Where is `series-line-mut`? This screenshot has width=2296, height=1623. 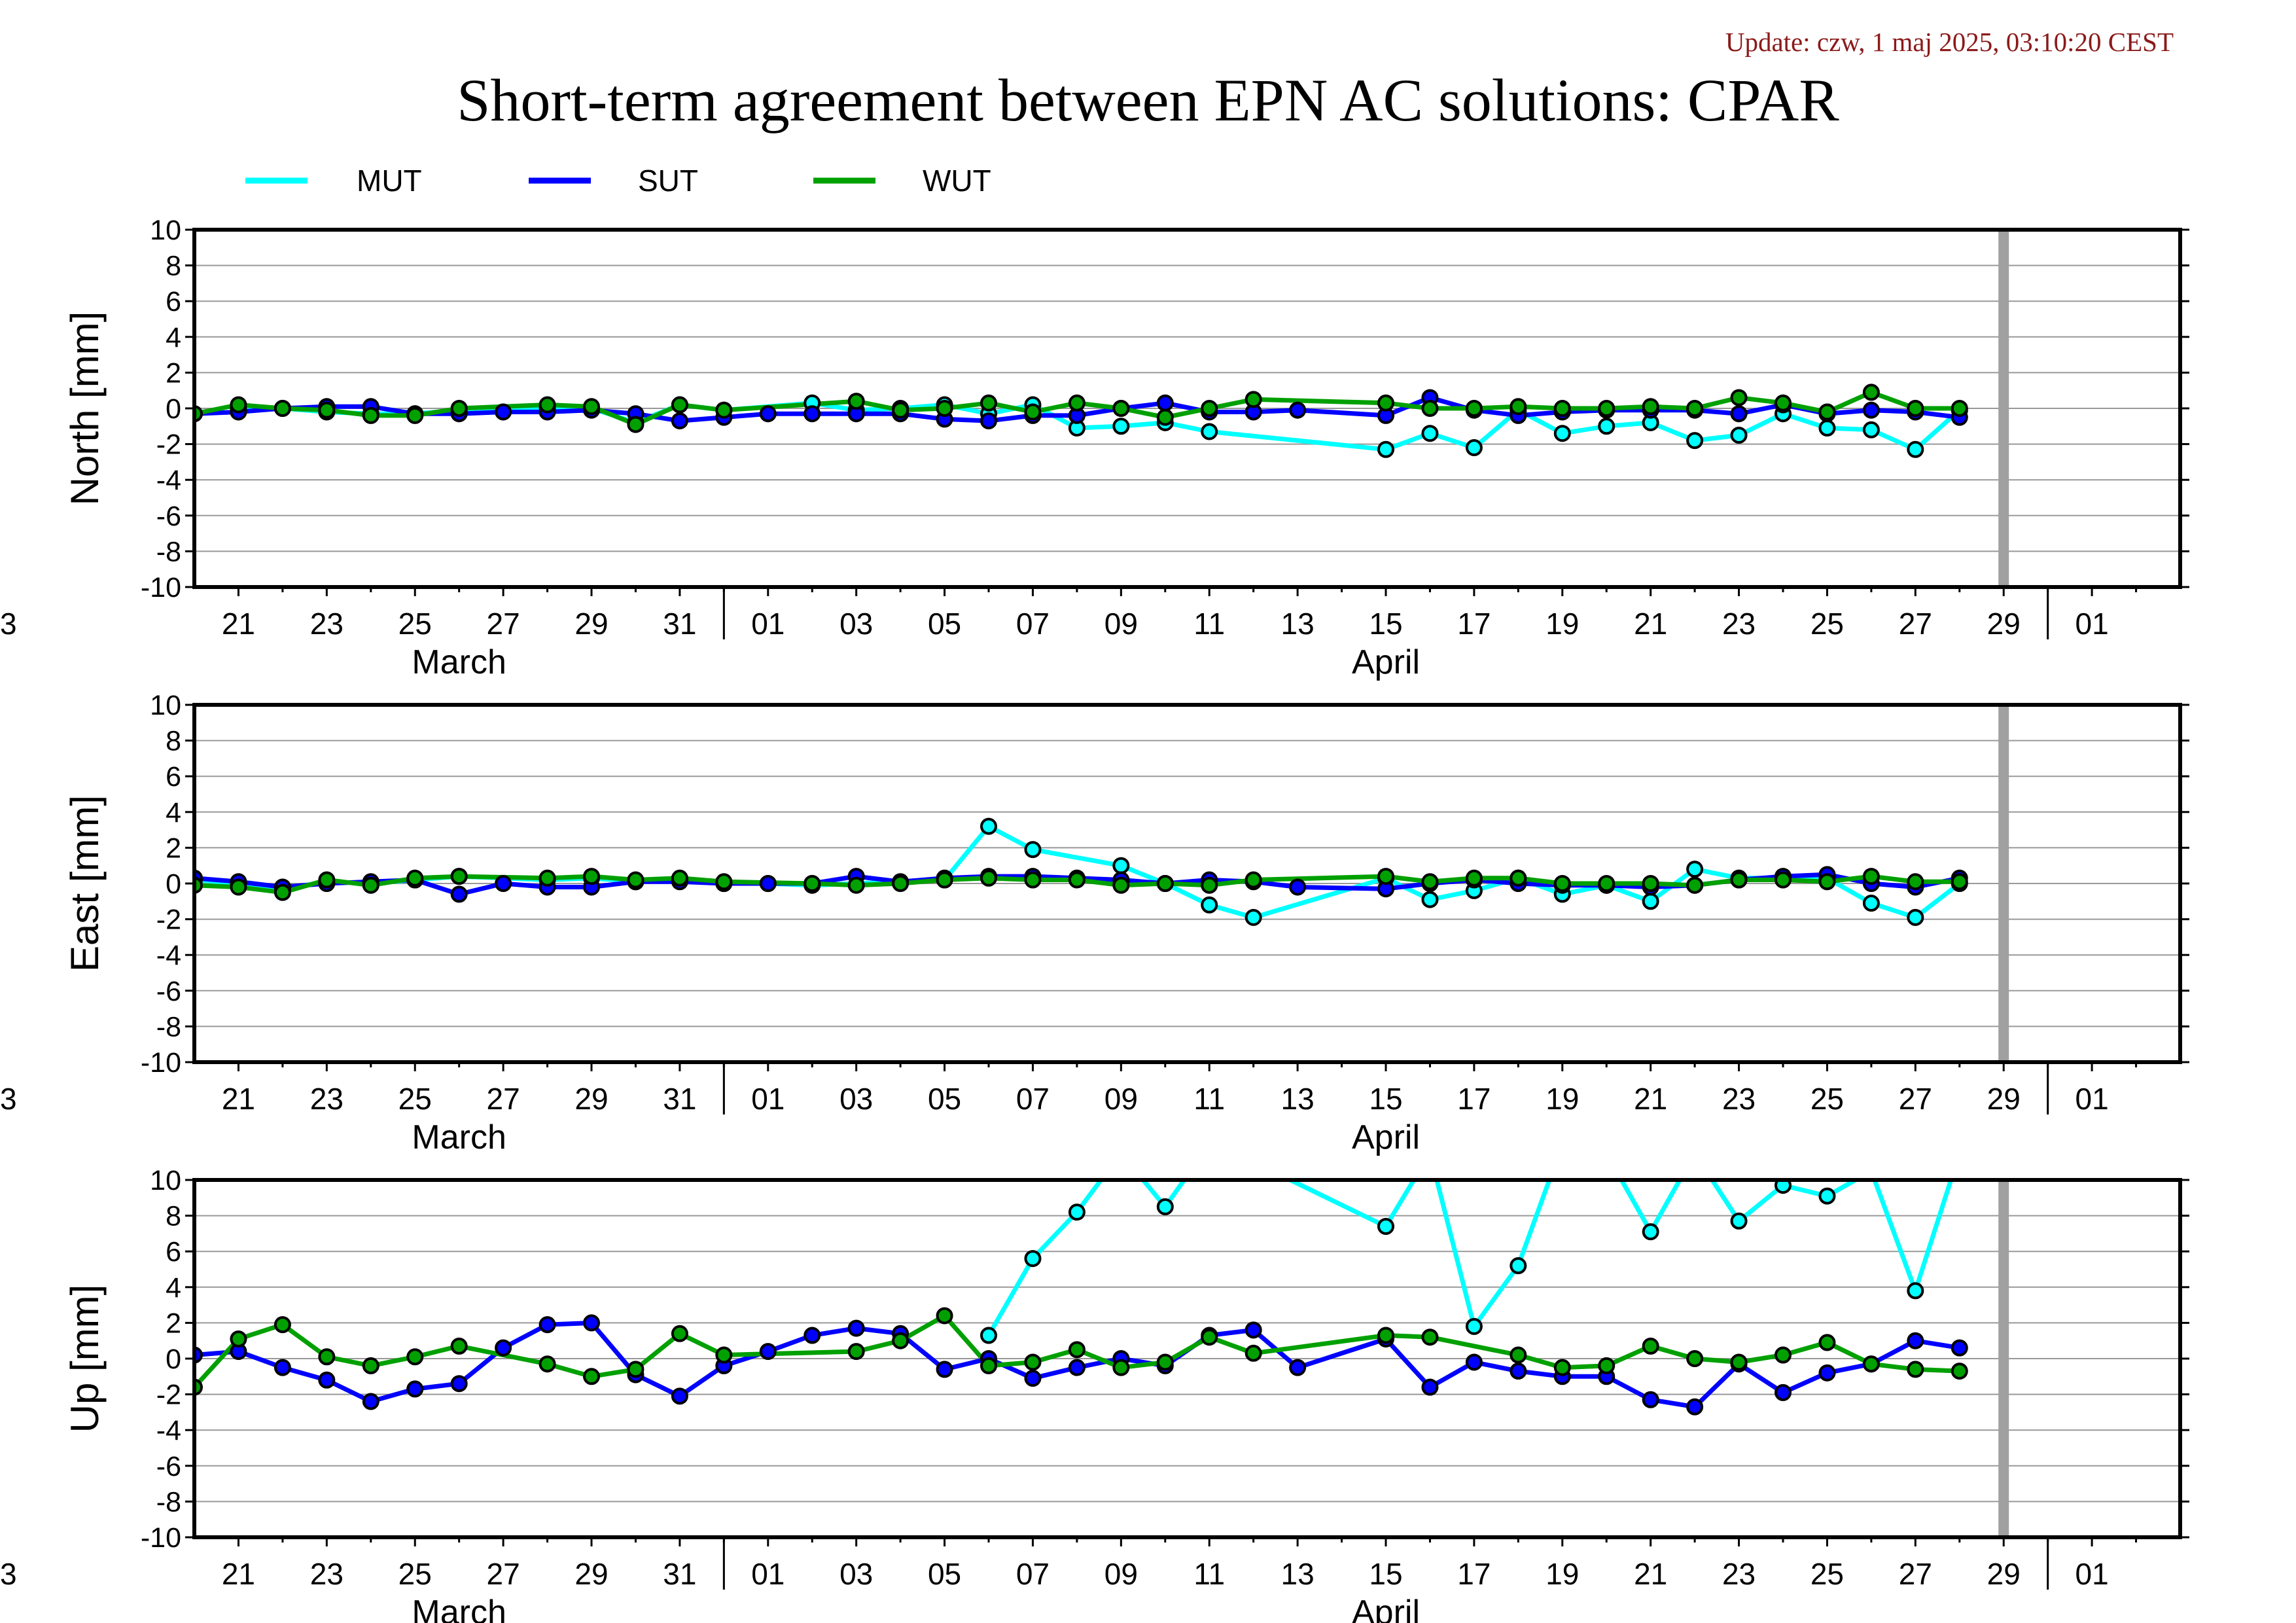 series-line-mut is located at coordinates (1470, 1258).